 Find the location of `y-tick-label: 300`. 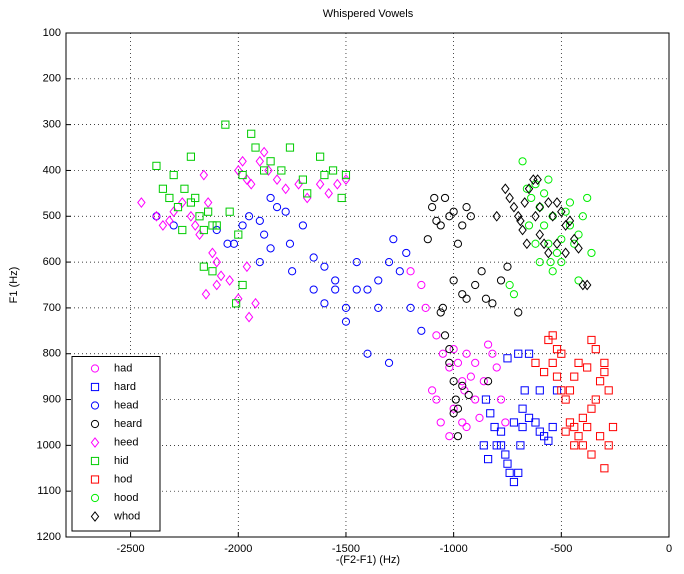

y-tick-label: 300 is located at coordinates (52, 125).